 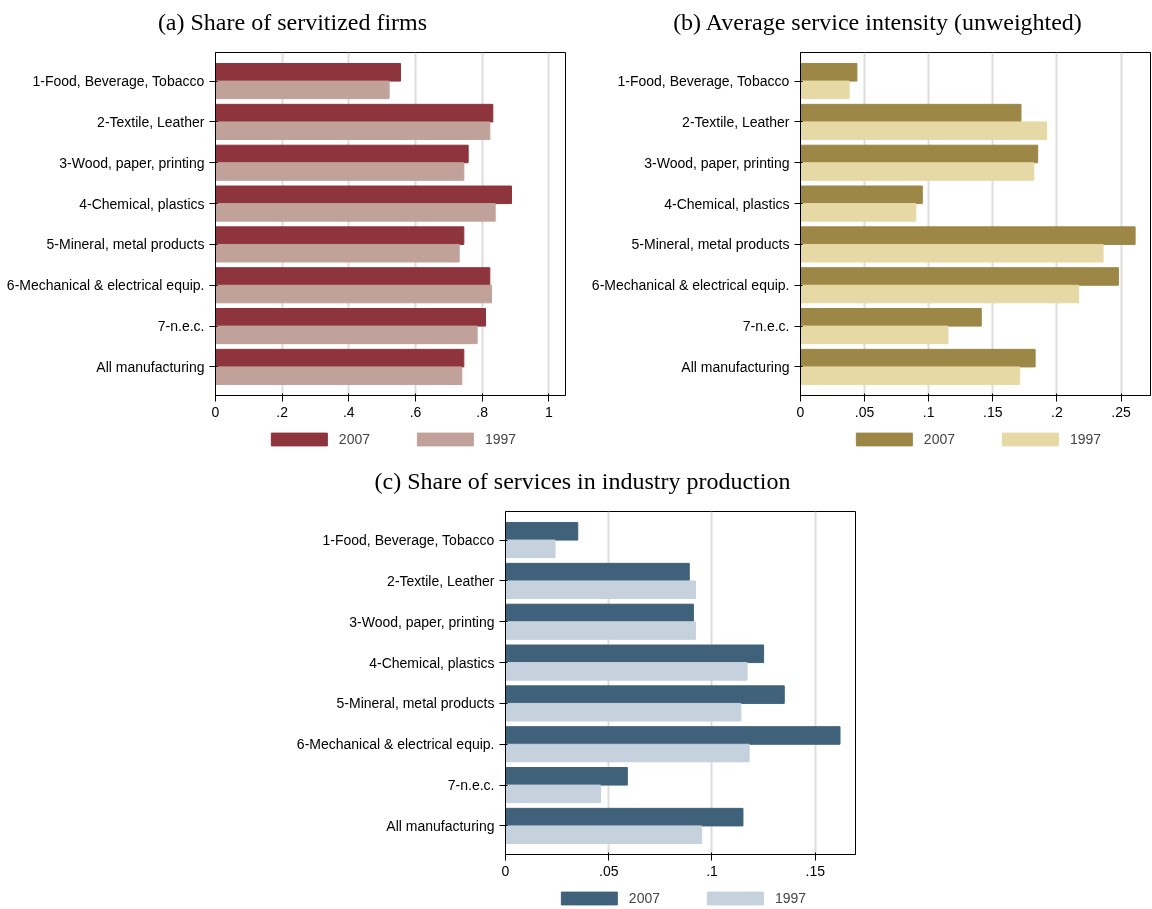 What do you see at coordinates (349, 411) in the screenshot?
I see `x-tick-label: .4` at bounding box center [349, 411].